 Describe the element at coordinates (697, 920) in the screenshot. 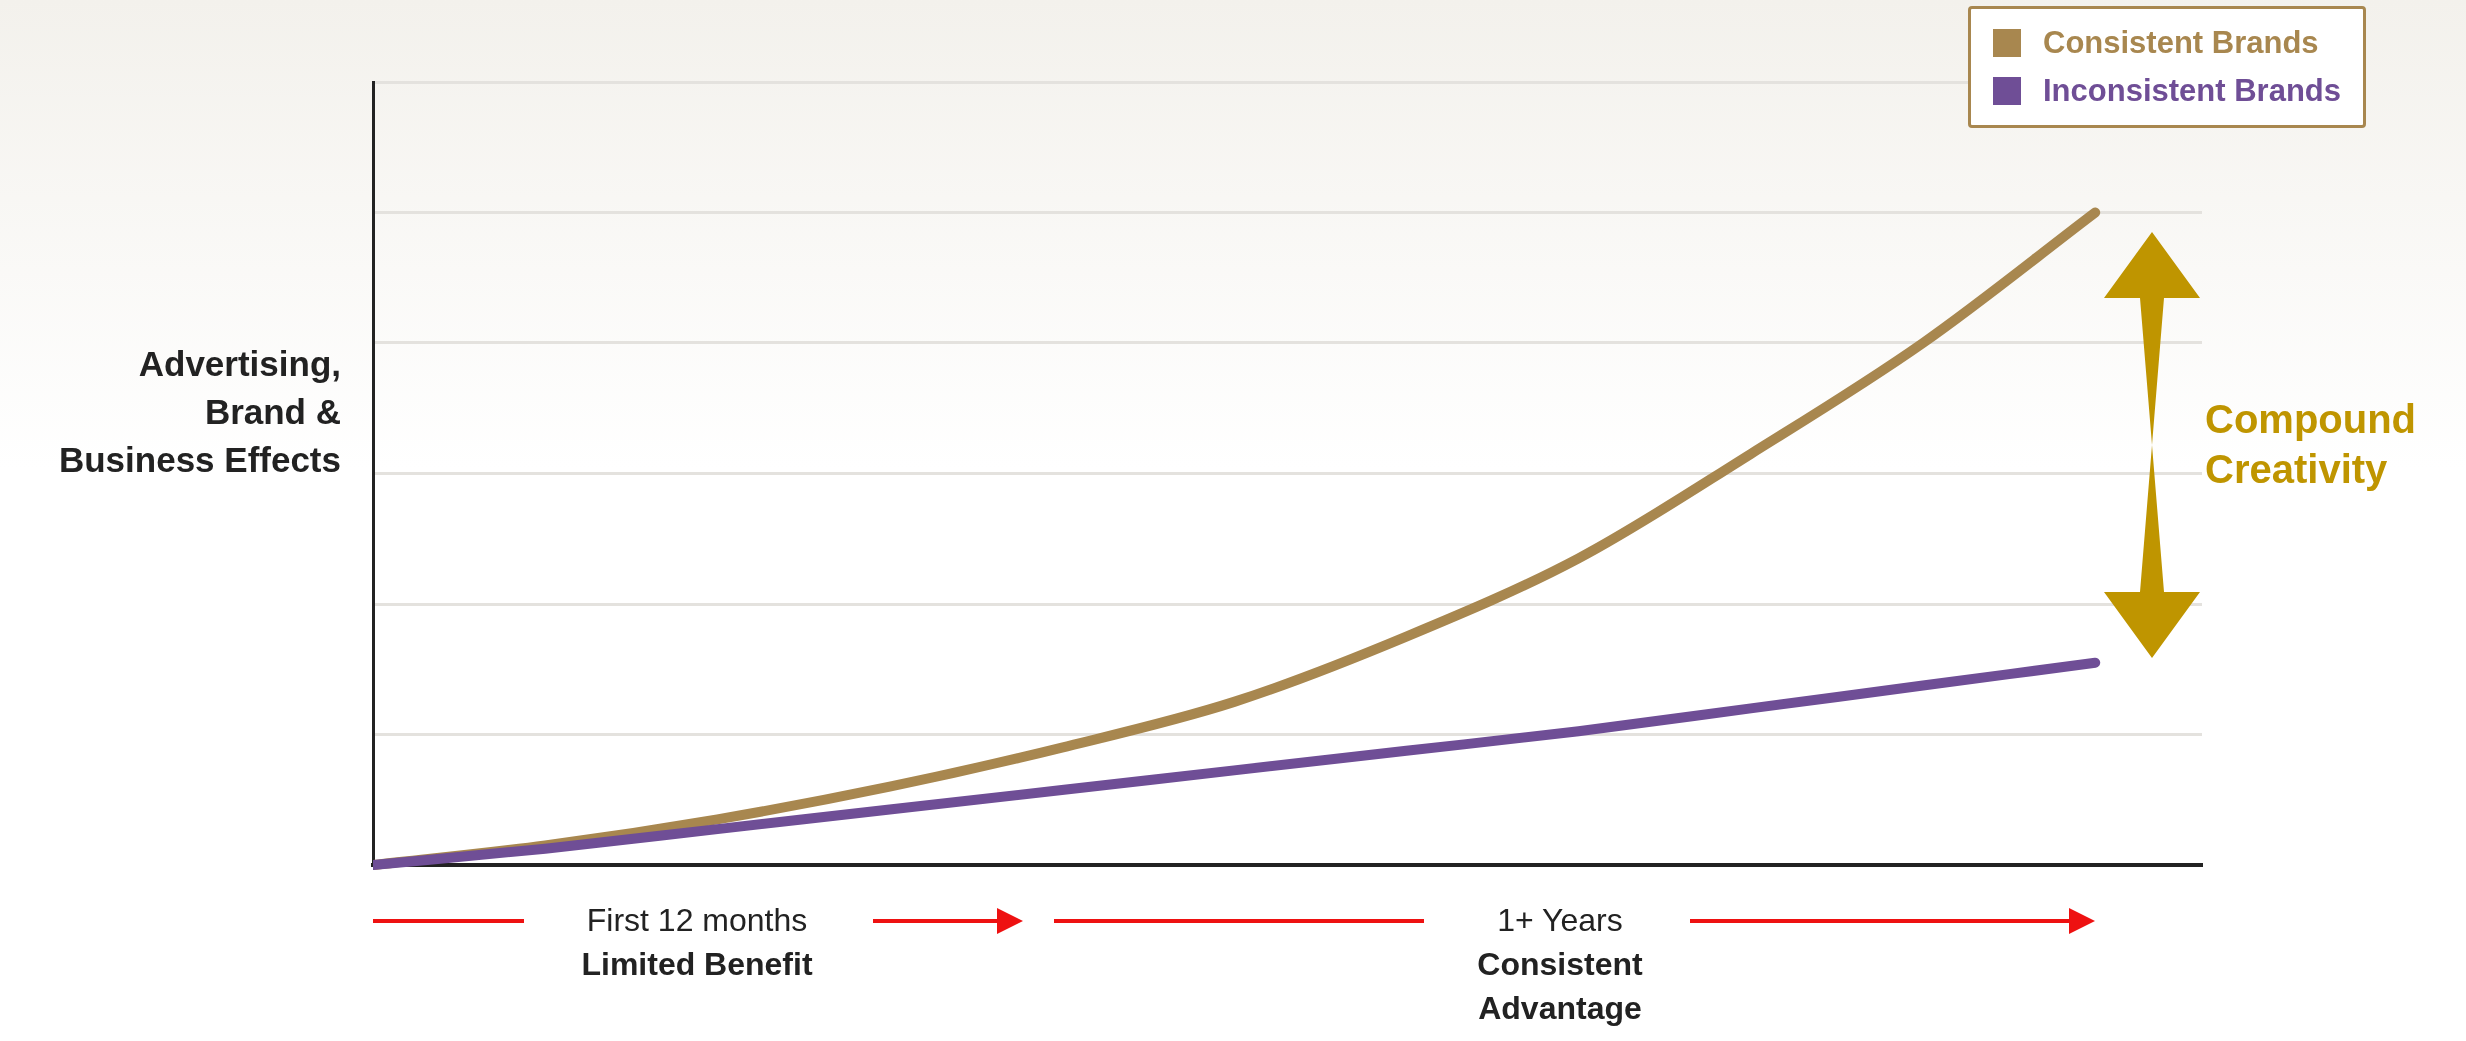

I see `text: First 12 months` at that location.